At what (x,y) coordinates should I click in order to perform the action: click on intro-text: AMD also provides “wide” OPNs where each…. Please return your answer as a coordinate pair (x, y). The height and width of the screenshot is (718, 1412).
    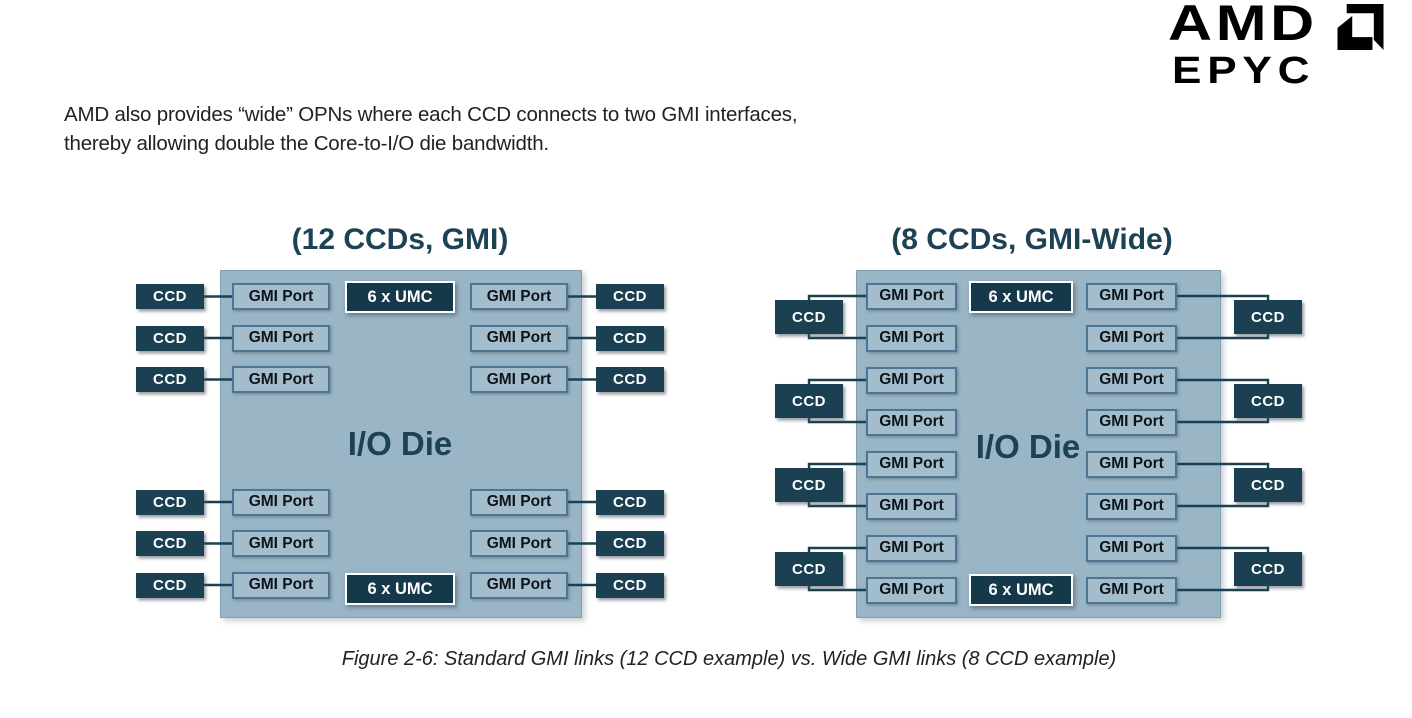
    Looking at the image, I should click on (431, 129).